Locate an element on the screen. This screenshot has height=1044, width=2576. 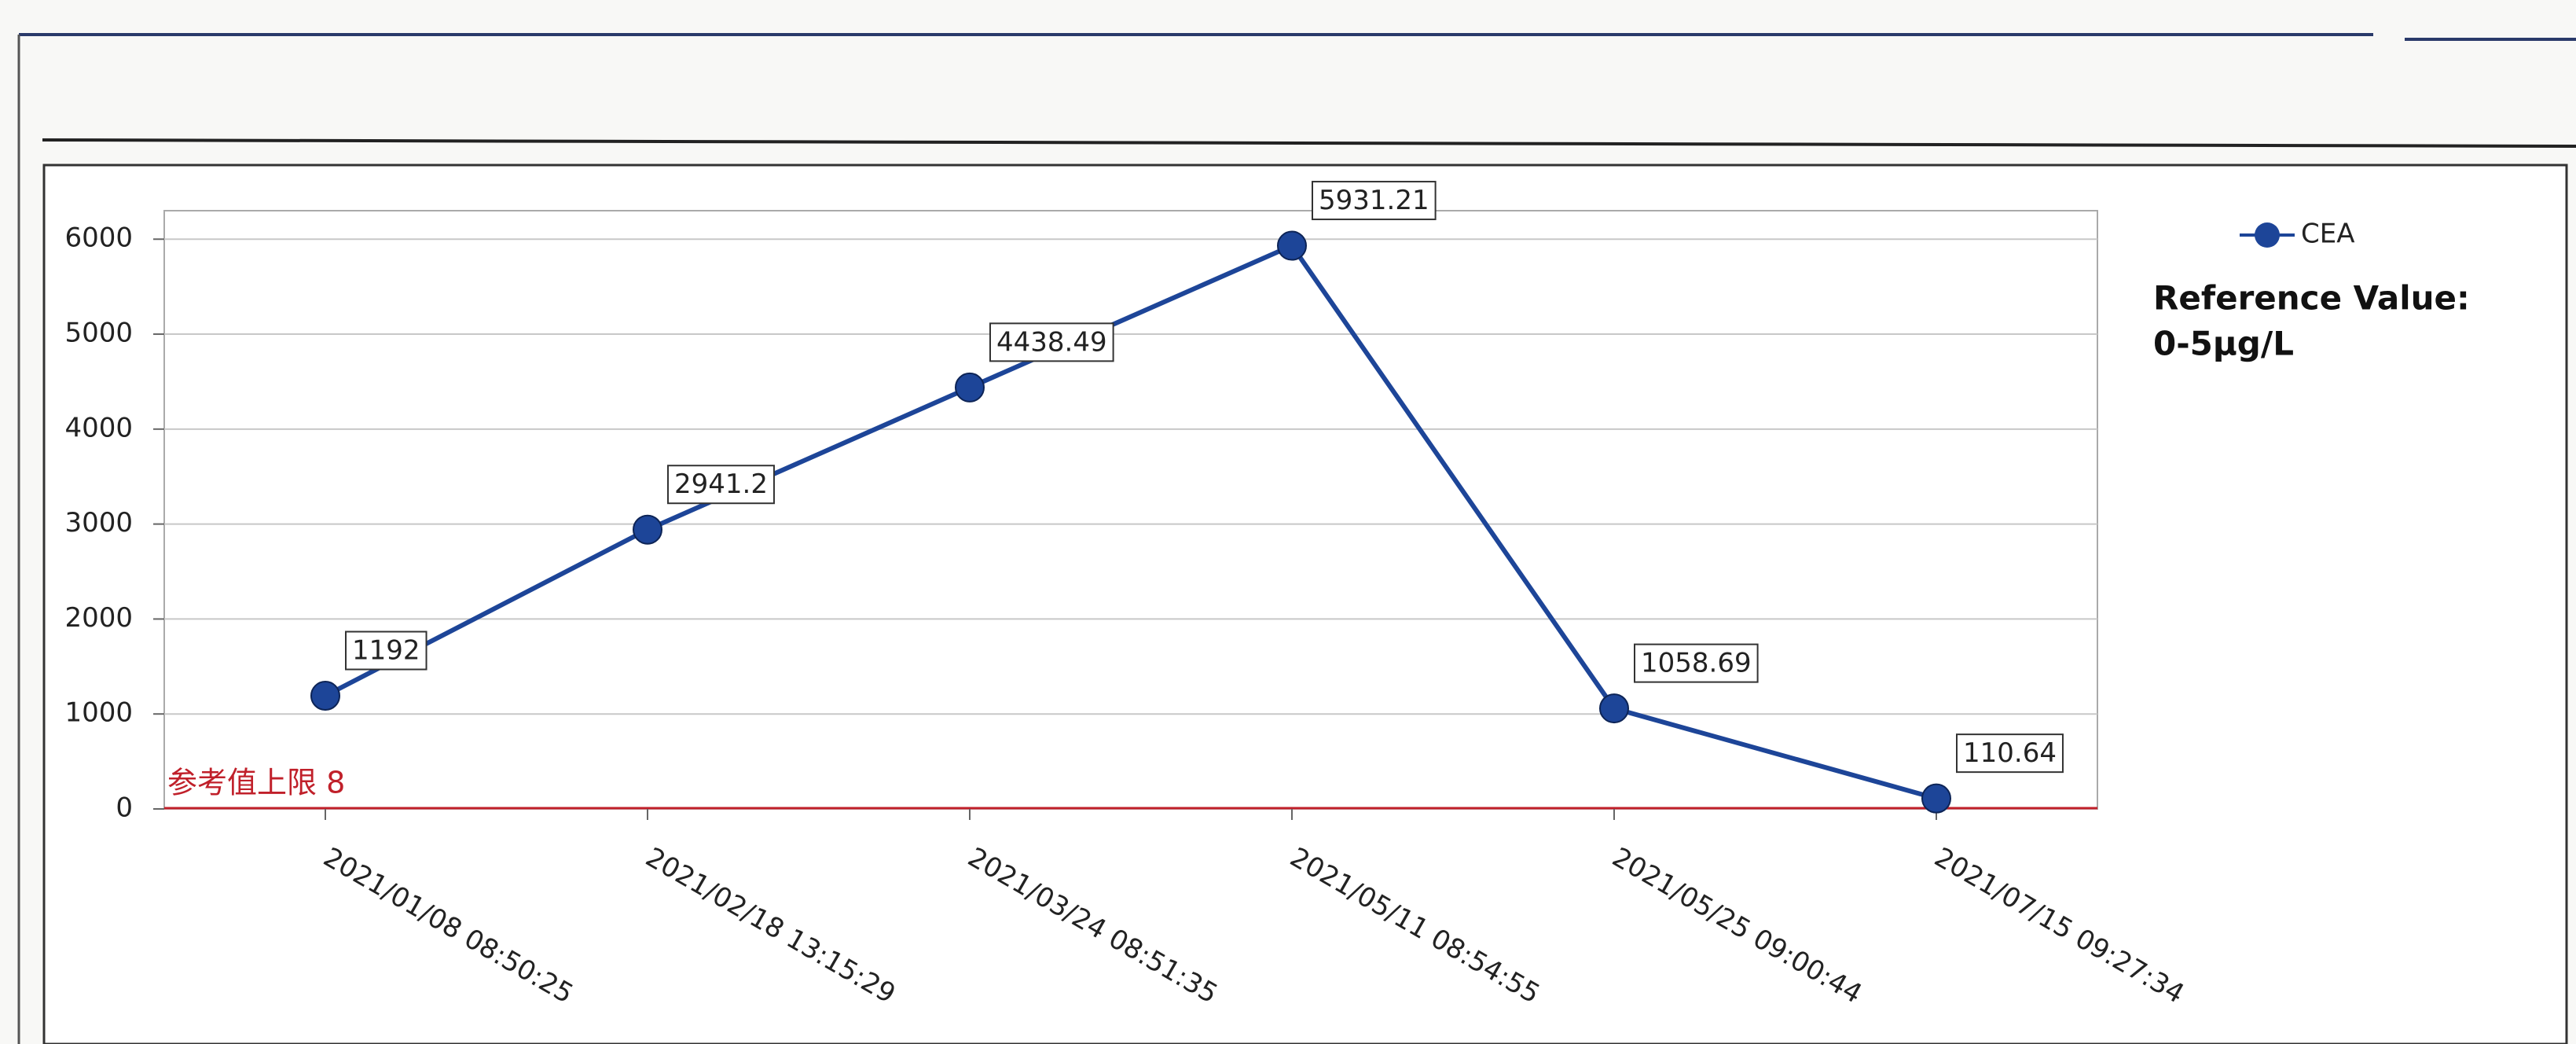
data-label: 5931.21 is located at coordinates (1374, 200).